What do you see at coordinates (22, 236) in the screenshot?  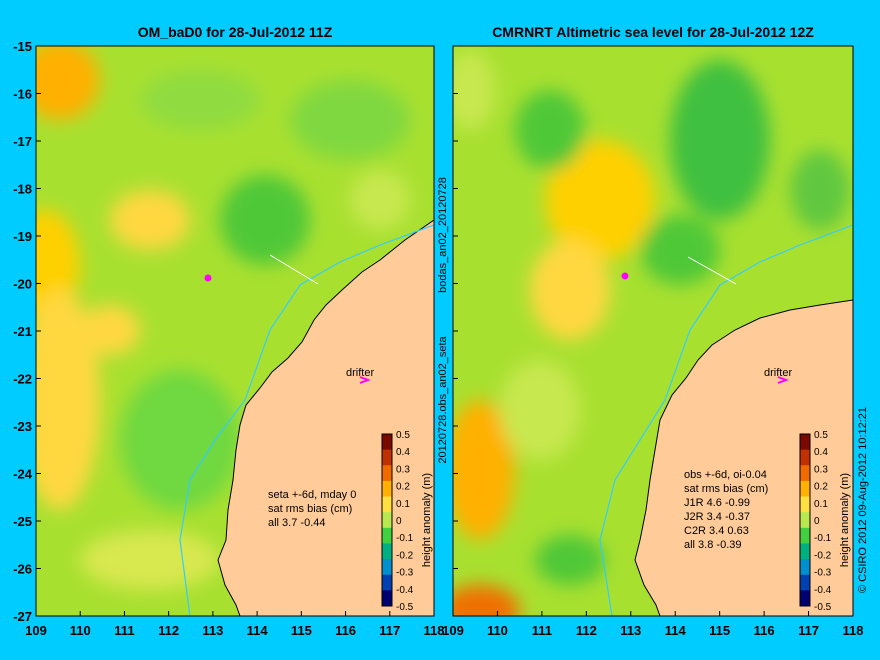 I see `y-tick-label: -19` at bounding box center [22, 236].